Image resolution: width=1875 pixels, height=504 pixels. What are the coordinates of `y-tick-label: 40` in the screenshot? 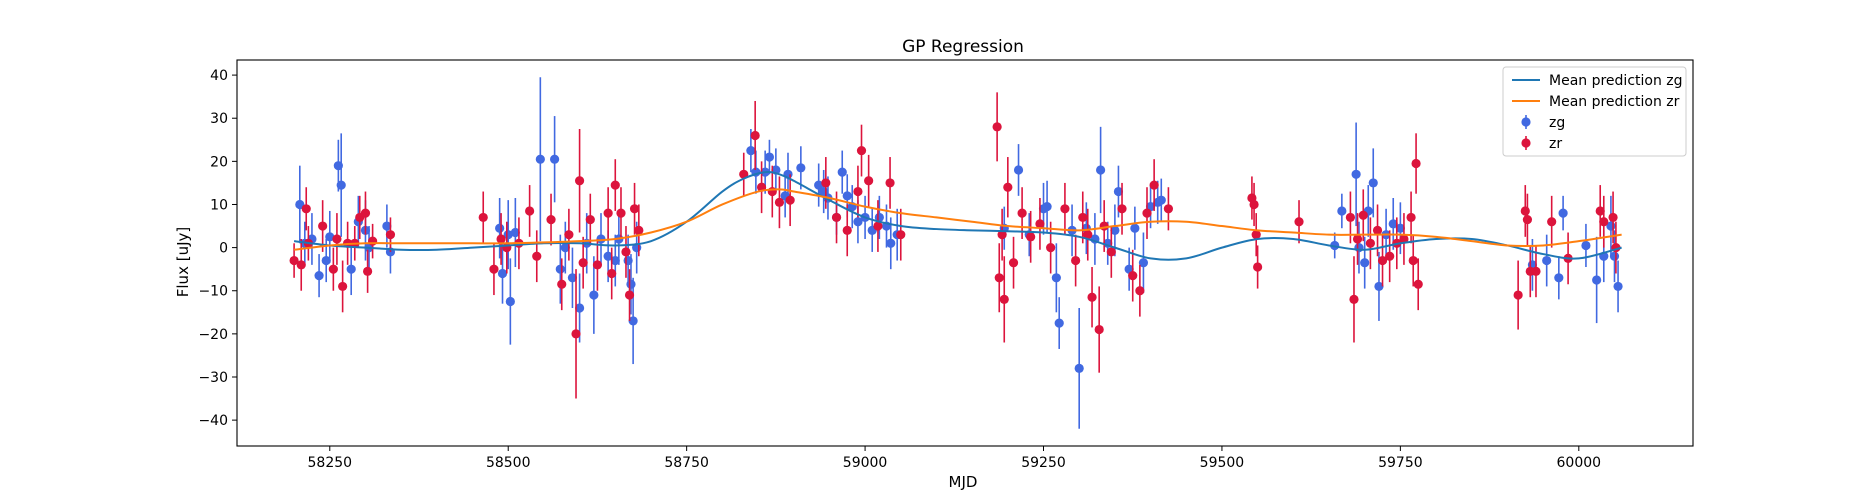 It's located at (219, 76).